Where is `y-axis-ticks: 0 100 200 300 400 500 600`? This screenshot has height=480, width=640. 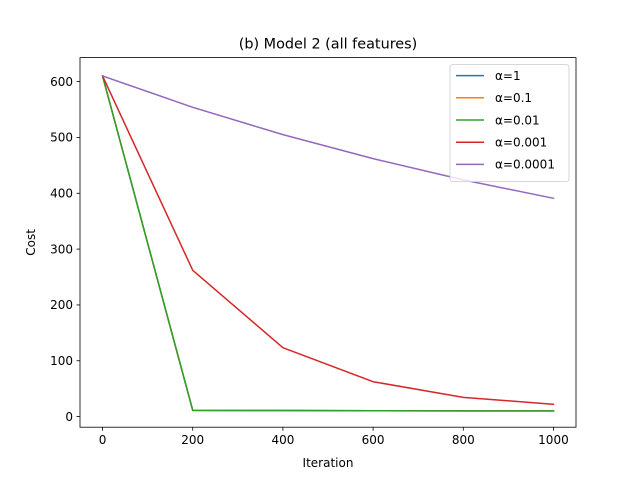 y-axis-ticks: 0 100 200 300 400 500 600 is located at coordinates (65, 249).